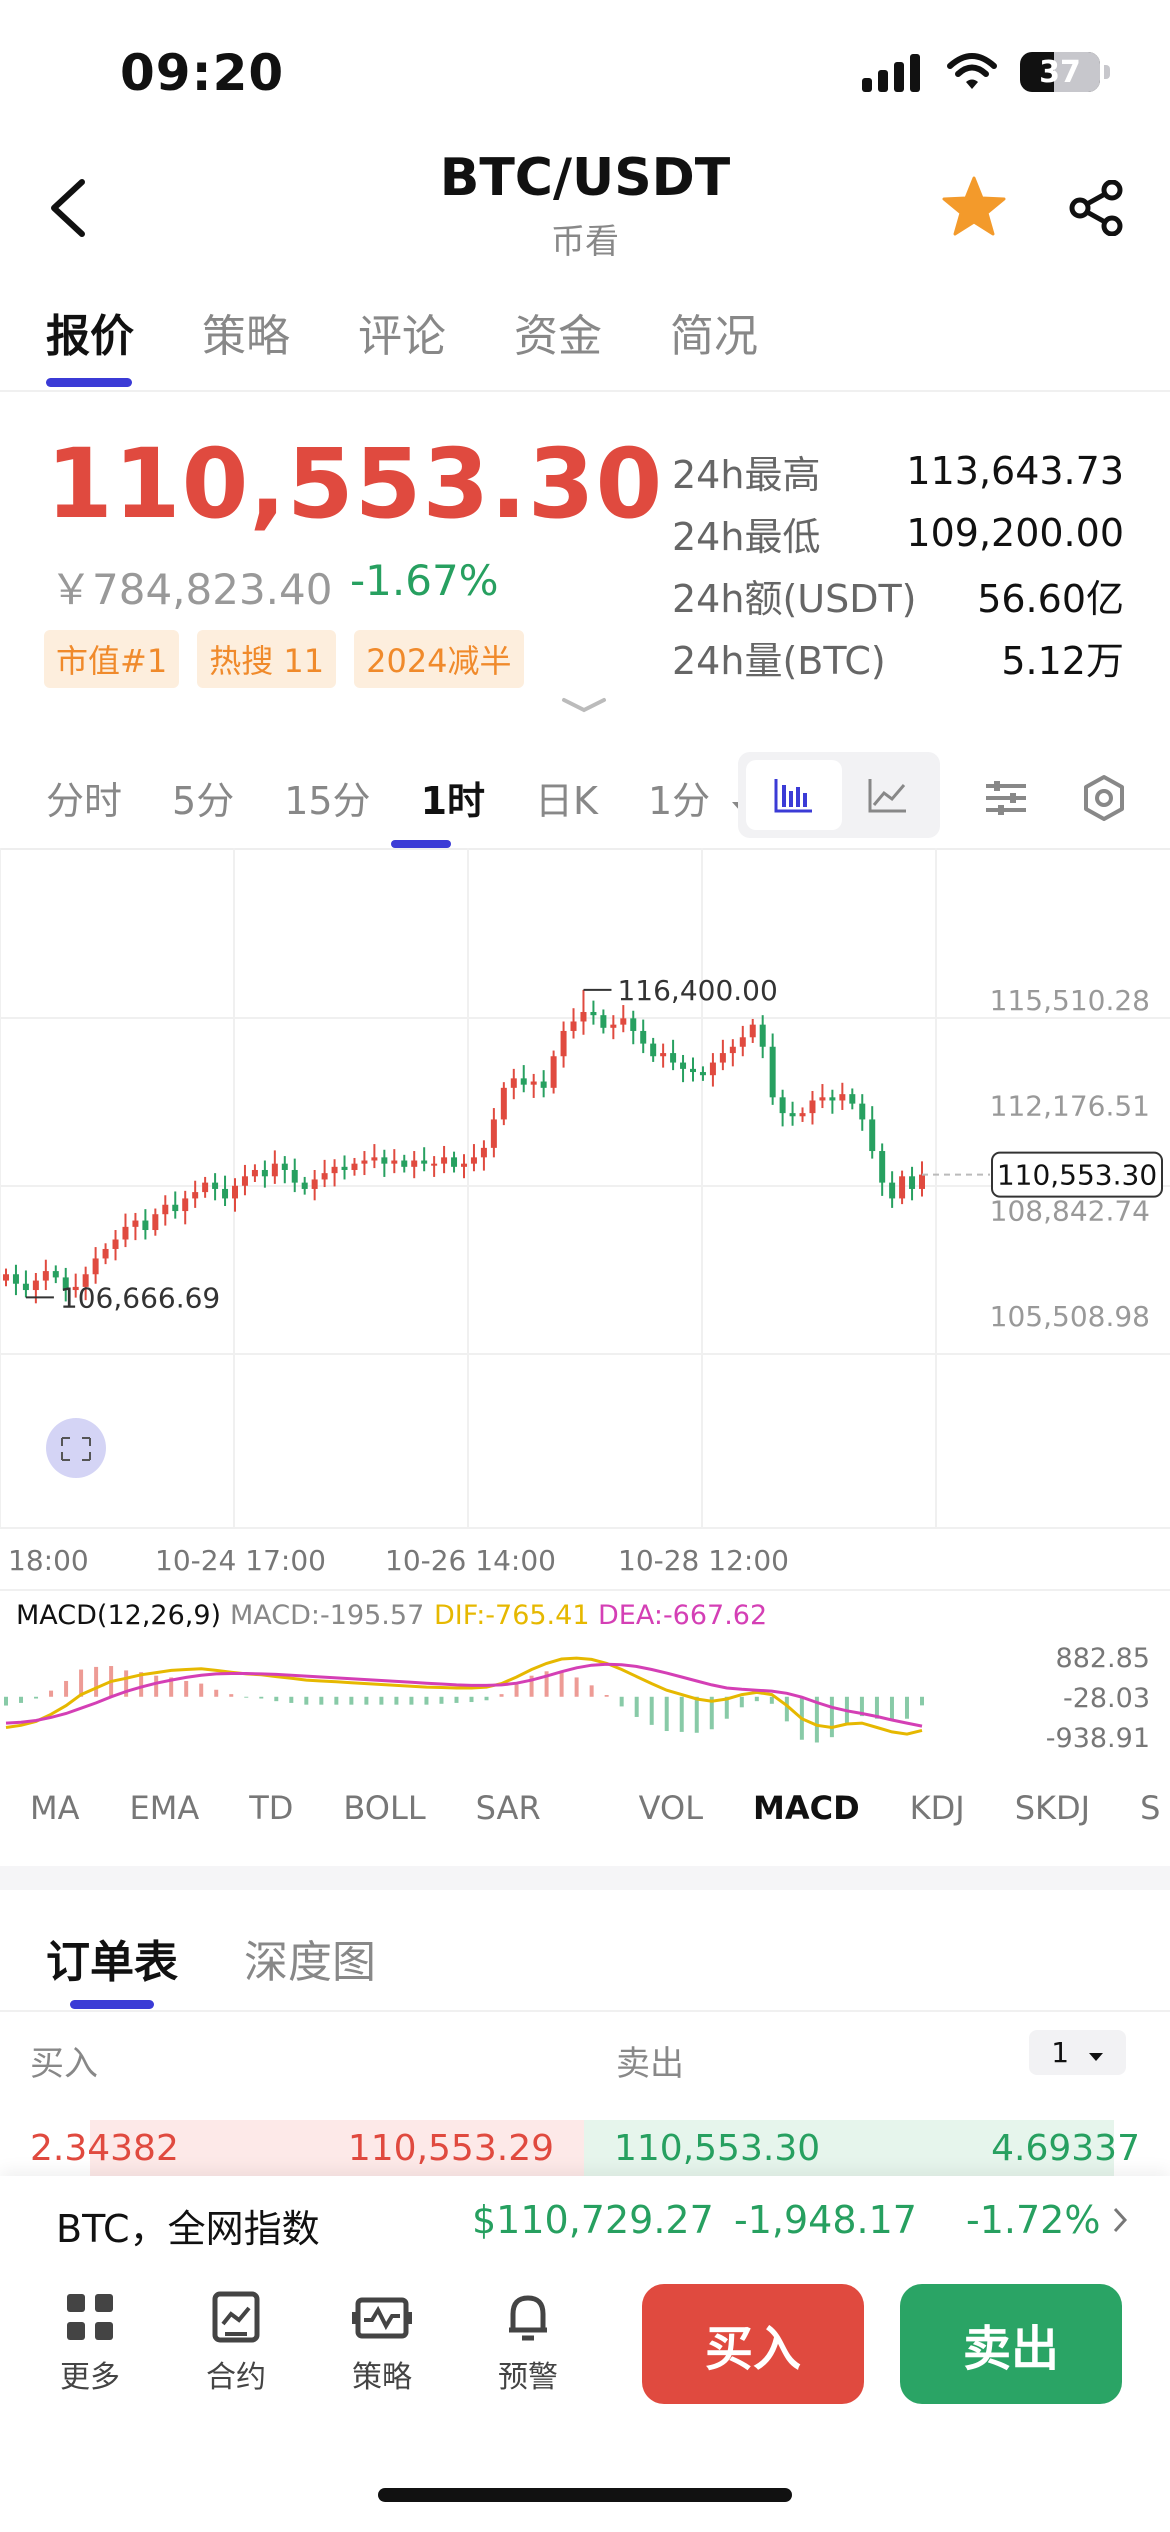 Image resolution: width=1170 pixels, height=2532 pixels. Describe the element at coordinates (697, 990) in the screenshot. I see `high-price-label: 116,400.00` at that location.